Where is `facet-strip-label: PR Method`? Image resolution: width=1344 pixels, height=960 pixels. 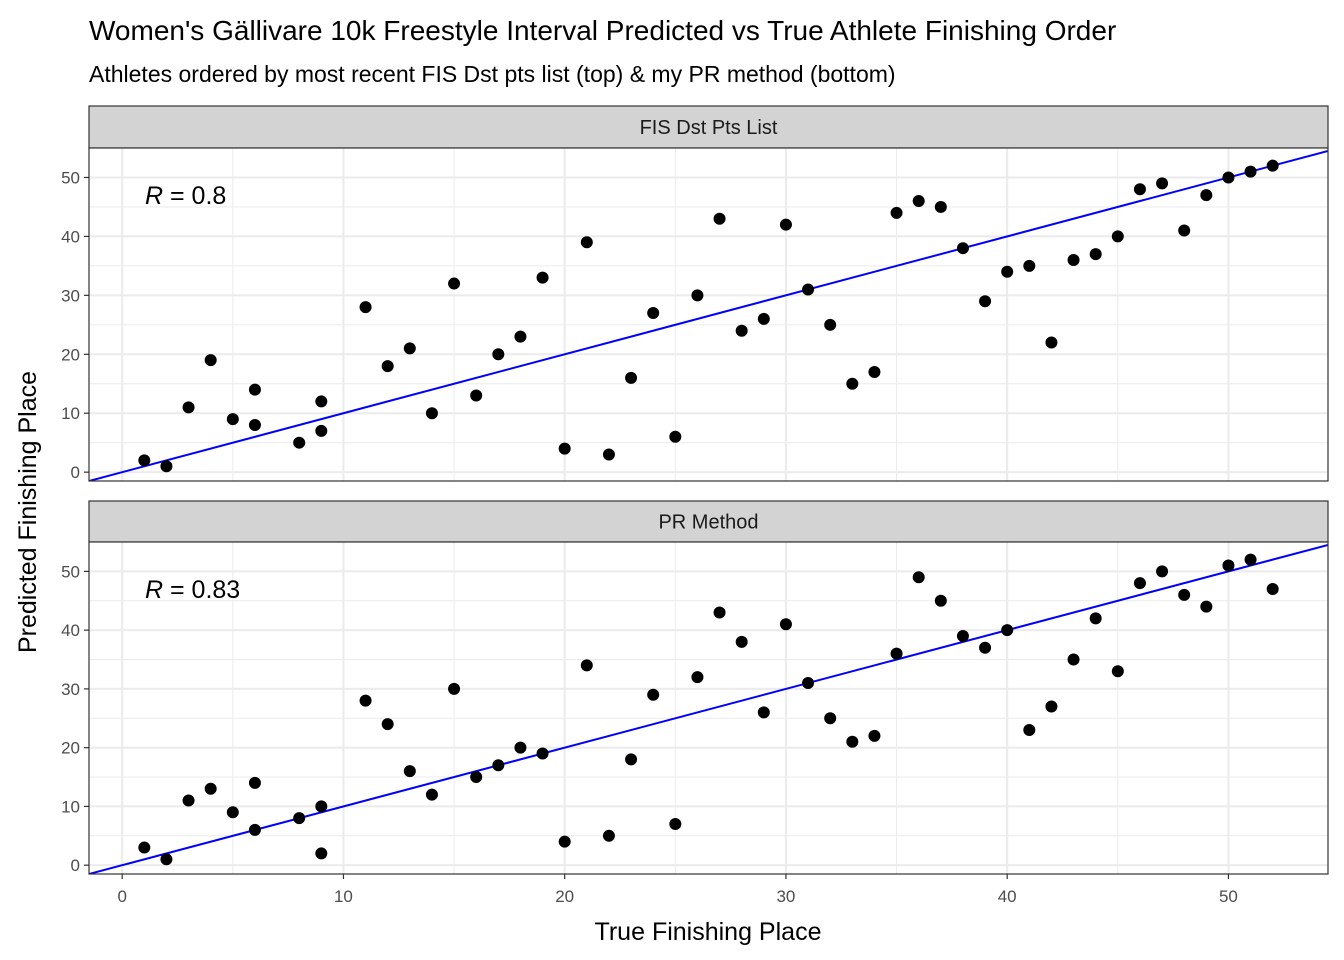
facet-strip-label: PR Method is located at coordinates (708, 523).